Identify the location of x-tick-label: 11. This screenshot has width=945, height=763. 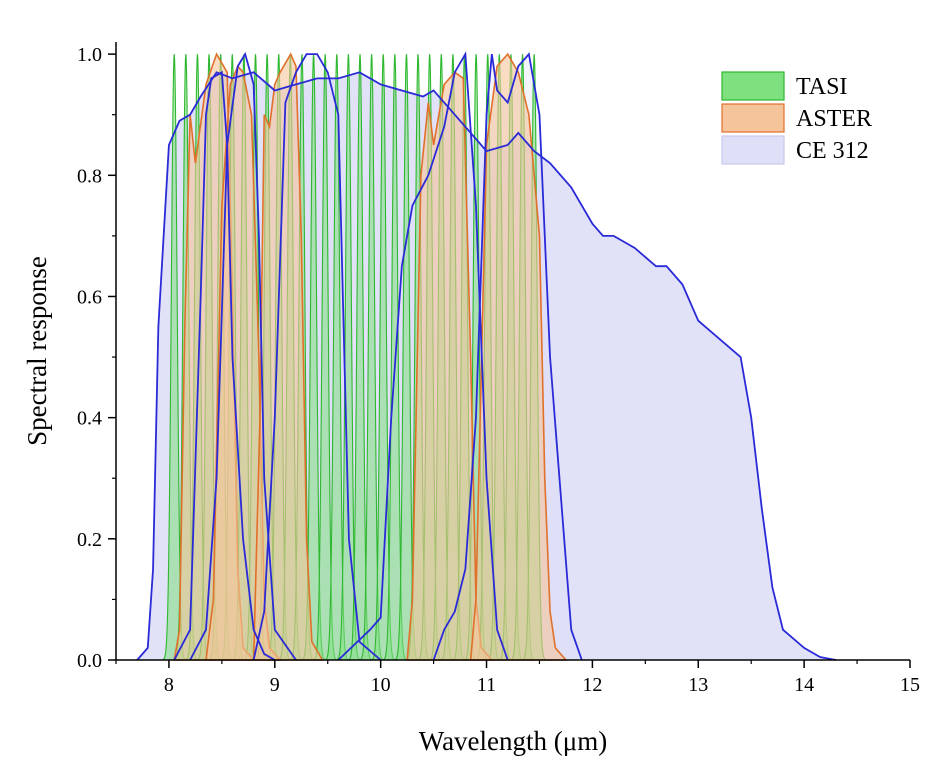
(486, 685).